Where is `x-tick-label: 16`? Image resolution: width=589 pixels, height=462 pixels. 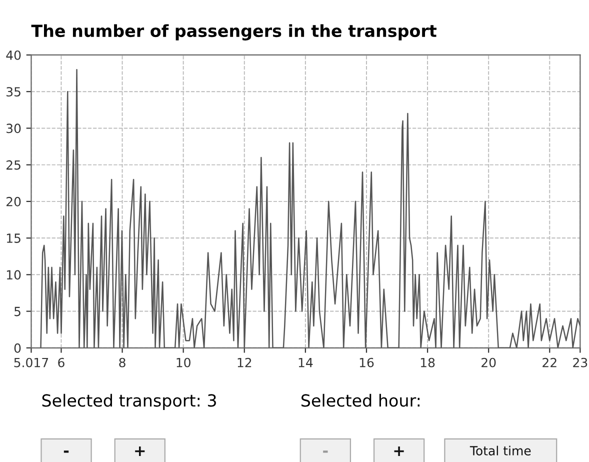
x-tick-label: 16 is located at coordinates (367, 363).